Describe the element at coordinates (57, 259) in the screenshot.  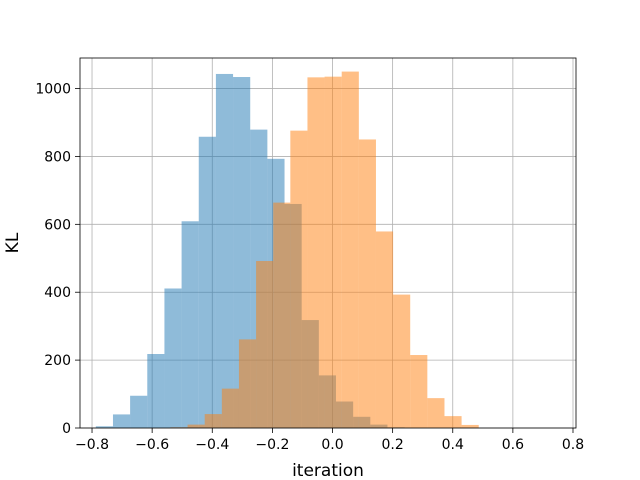
I see `y-axis: 0 200 400 600 800 1000` at that location.